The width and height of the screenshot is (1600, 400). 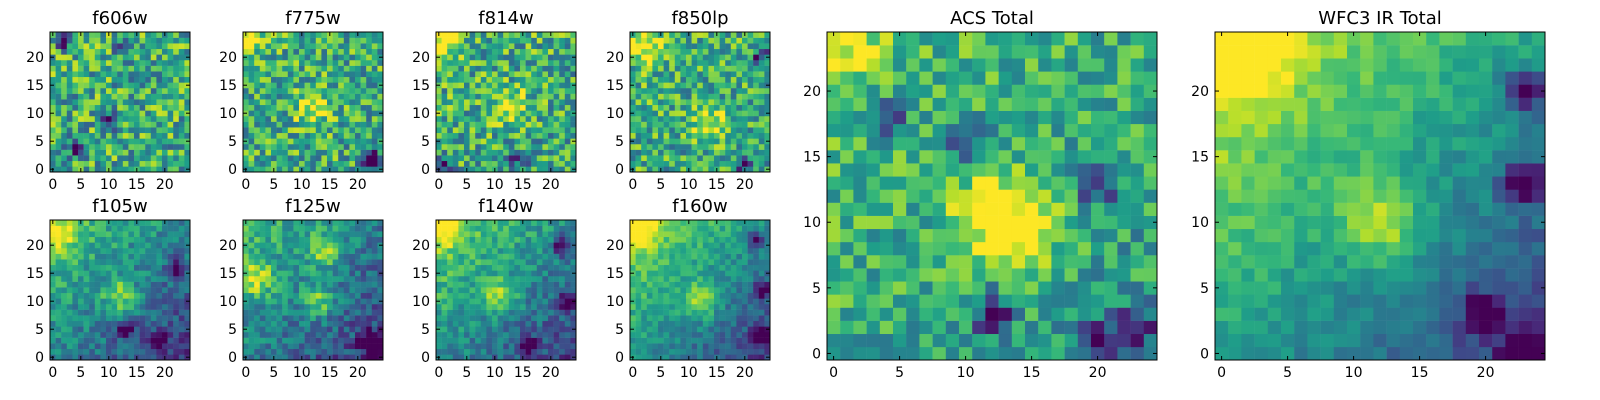 I want to click on y-tick-label: 0, so click(x=425, y=170).